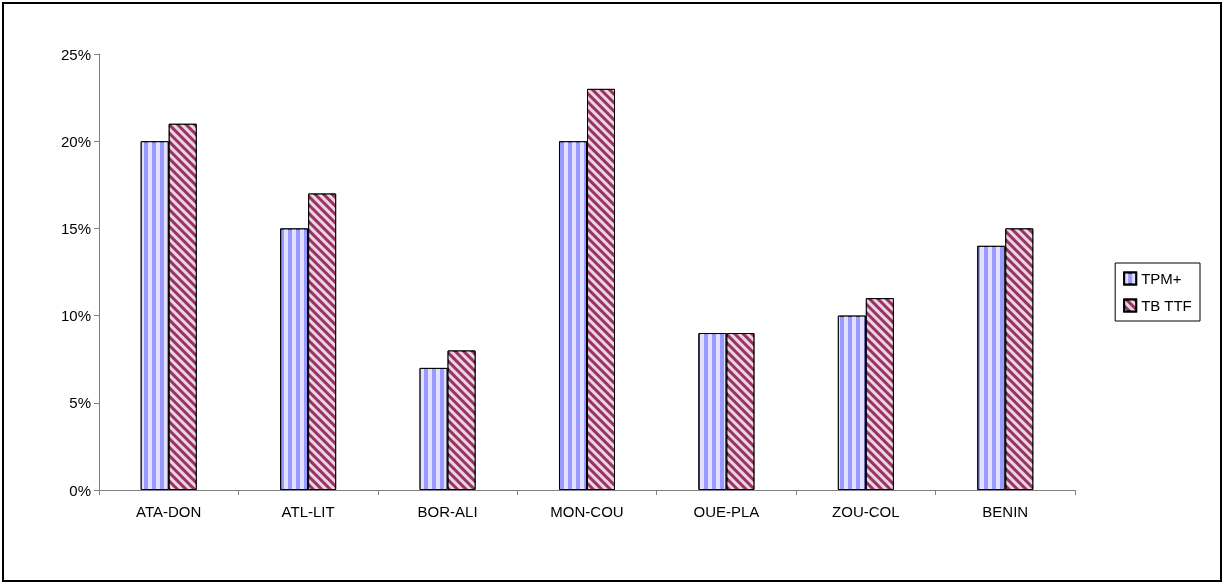 The width and height of the screenshot is (1223, 583). What do you see at coordinates (75, 316) in the screenshot?
I see `y-tick-label: 10%` at bounding box center [75, 316].